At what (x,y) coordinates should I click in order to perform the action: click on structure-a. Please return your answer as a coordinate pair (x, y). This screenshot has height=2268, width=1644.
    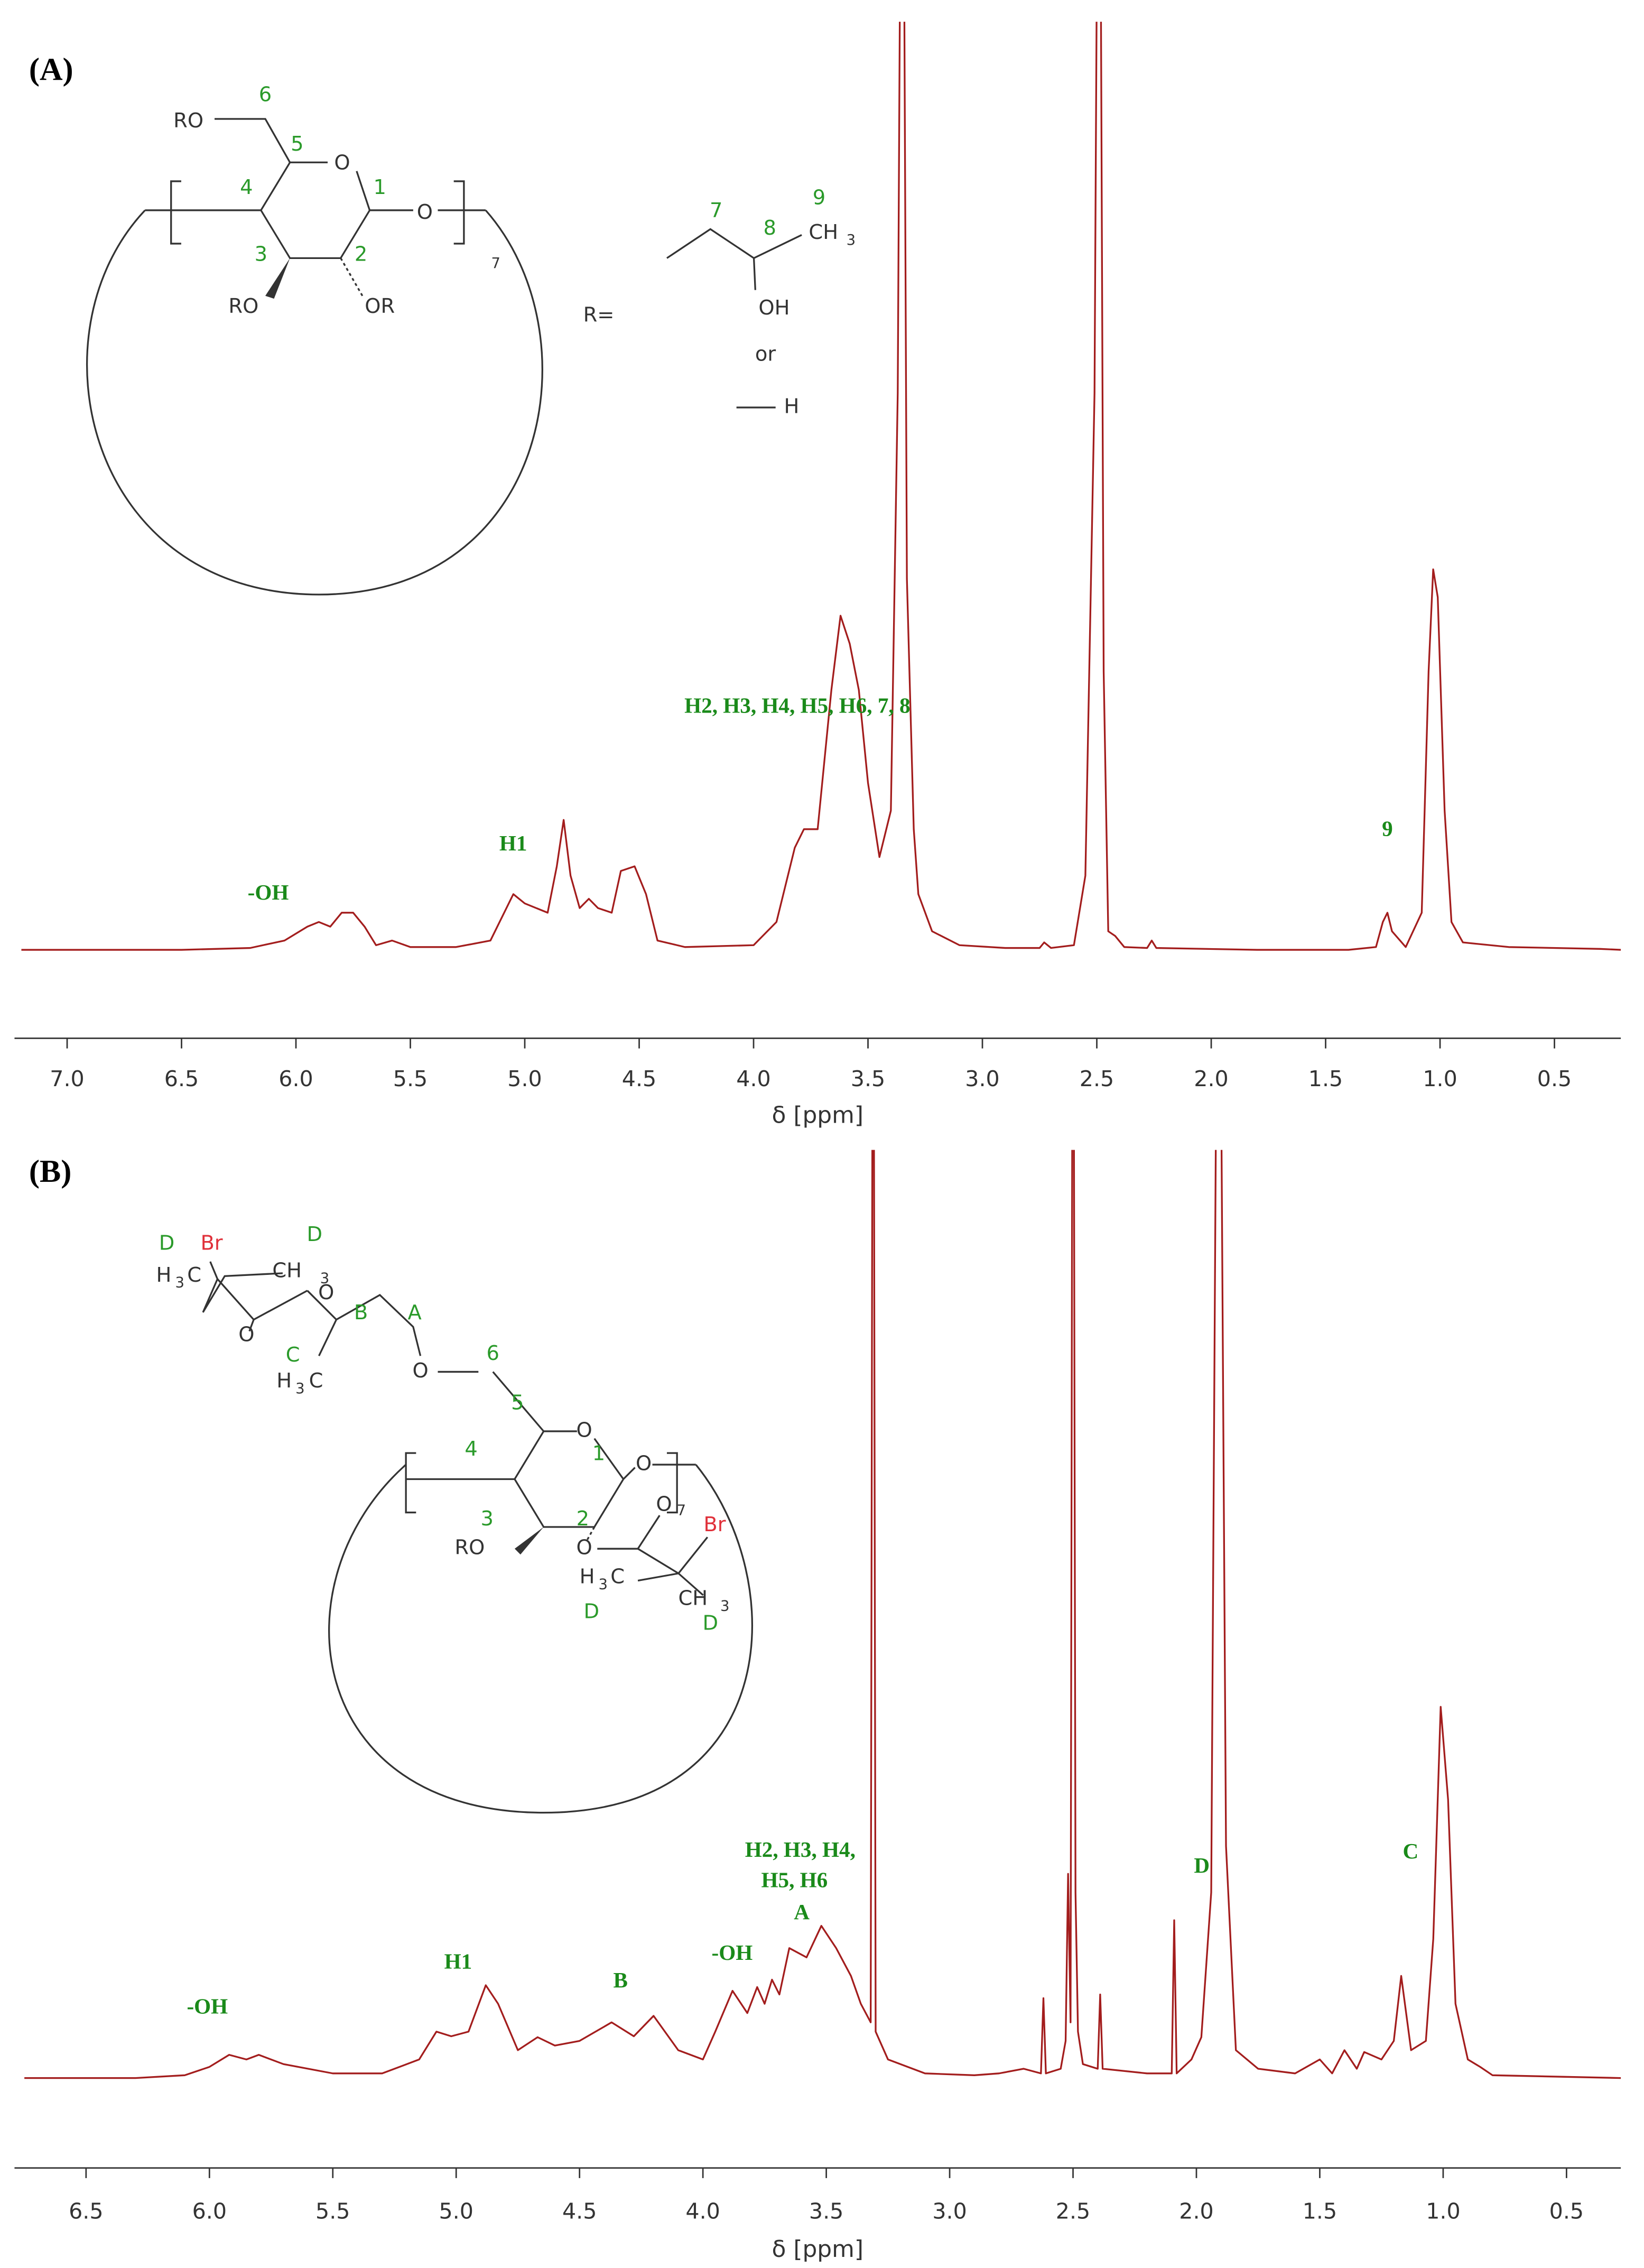
    Looking at the image, I should click on (444, 357).